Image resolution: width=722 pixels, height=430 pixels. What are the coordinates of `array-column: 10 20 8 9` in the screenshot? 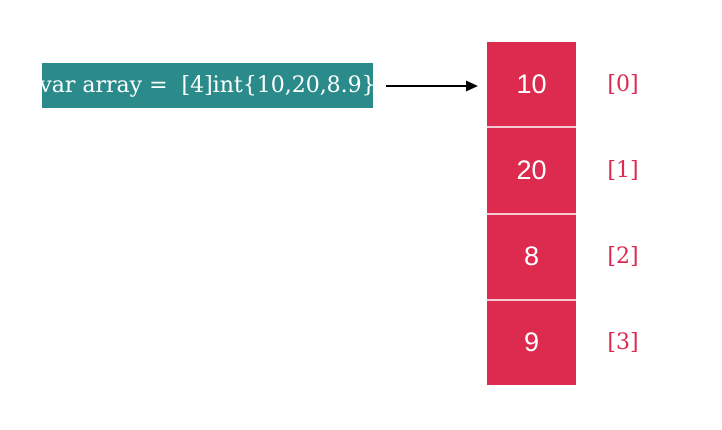 It's located at (531, 213).